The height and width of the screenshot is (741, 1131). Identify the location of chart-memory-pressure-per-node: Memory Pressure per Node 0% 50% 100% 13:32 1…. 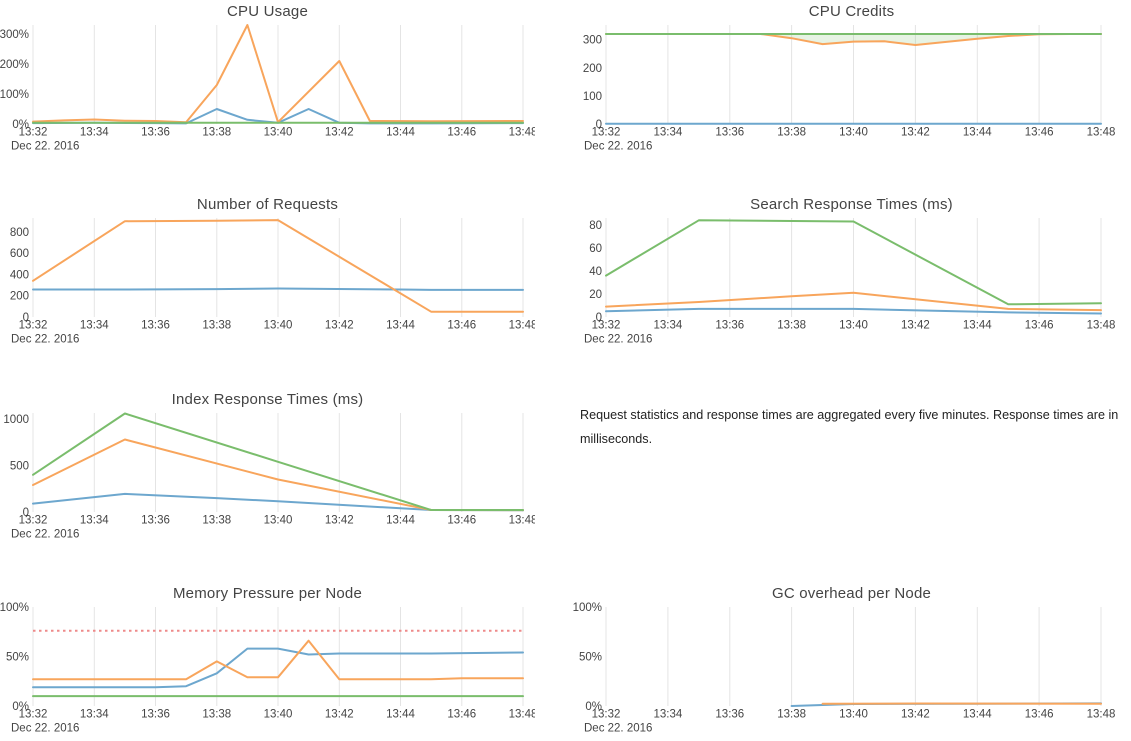
(267, 661).